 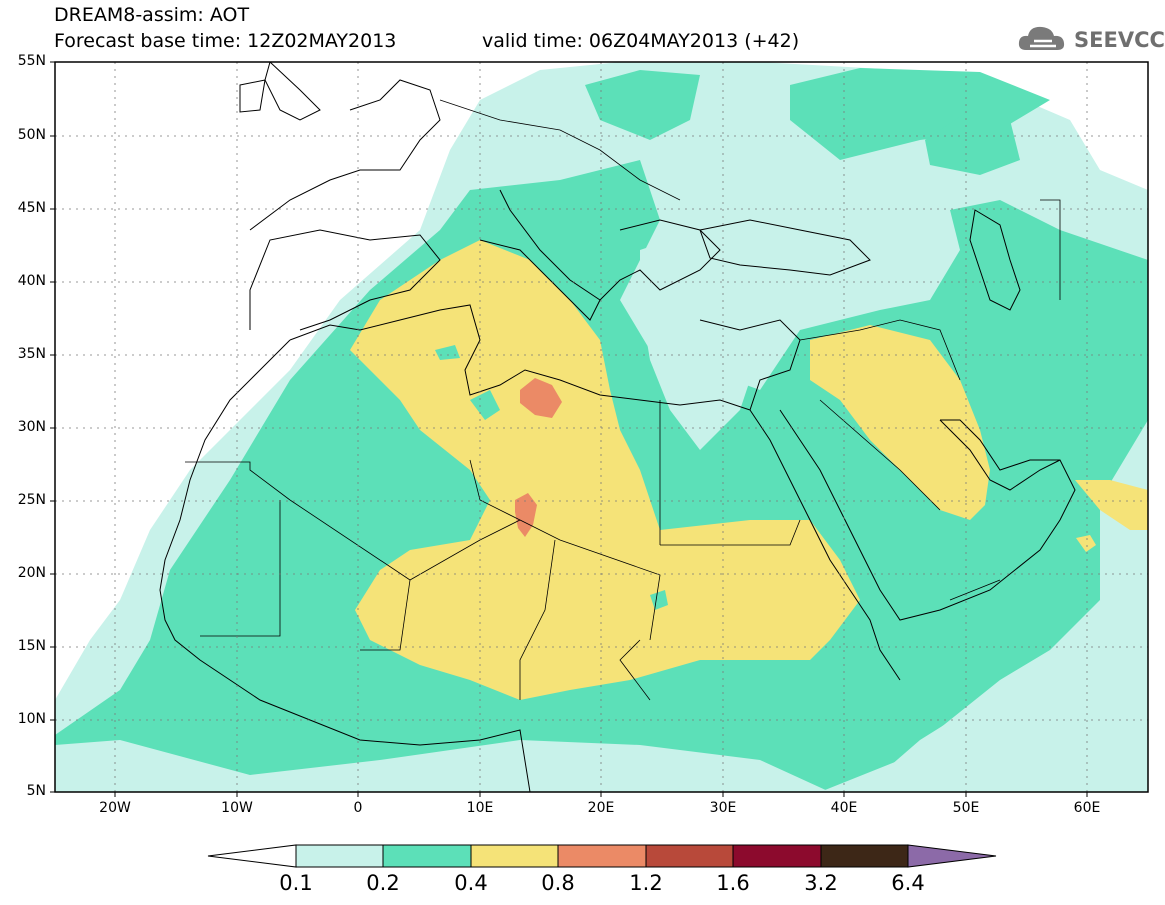 What do you see at coordinates (723, 808) in the screenshot?
I see `lon-label: 30E` at bounding box center [723, 808].